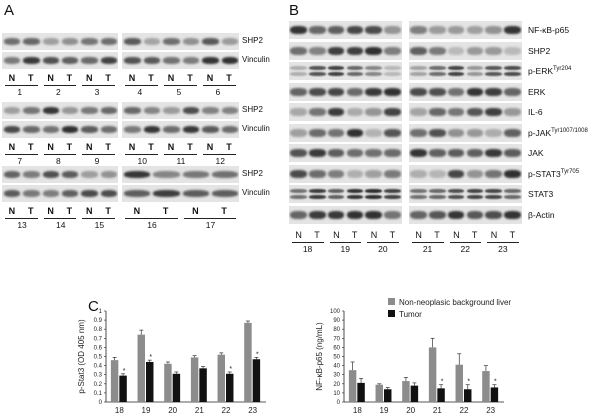 This screenshot has width=600, height=418. I want to click on y-axis-label: p-Stat3 (OD 405 nm), so click(81, 356).